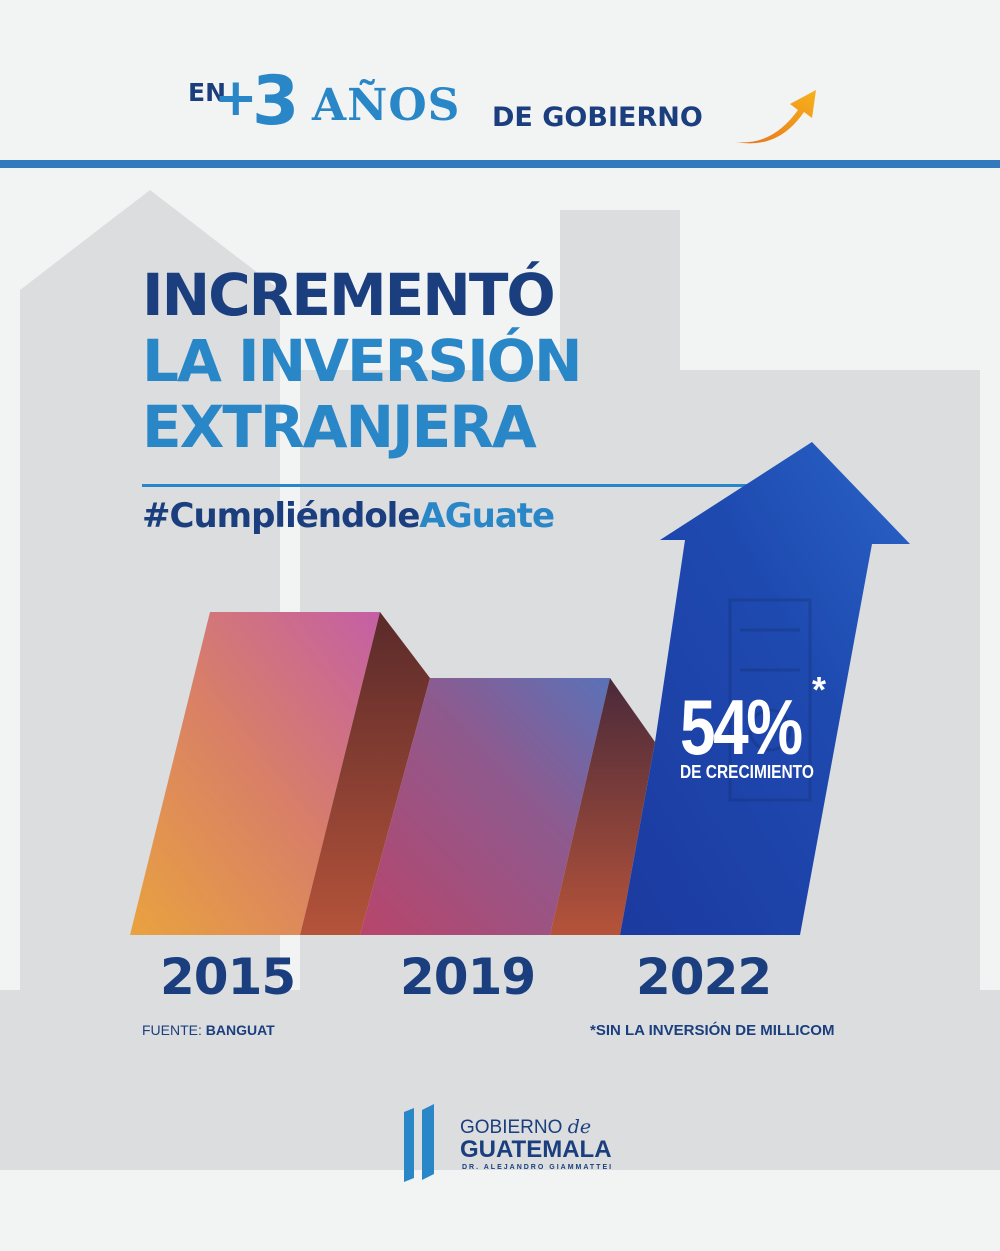 This screenshot has height=1251, width=1000. I want to click on source-name: BANGUAT, so click(240, 1030).